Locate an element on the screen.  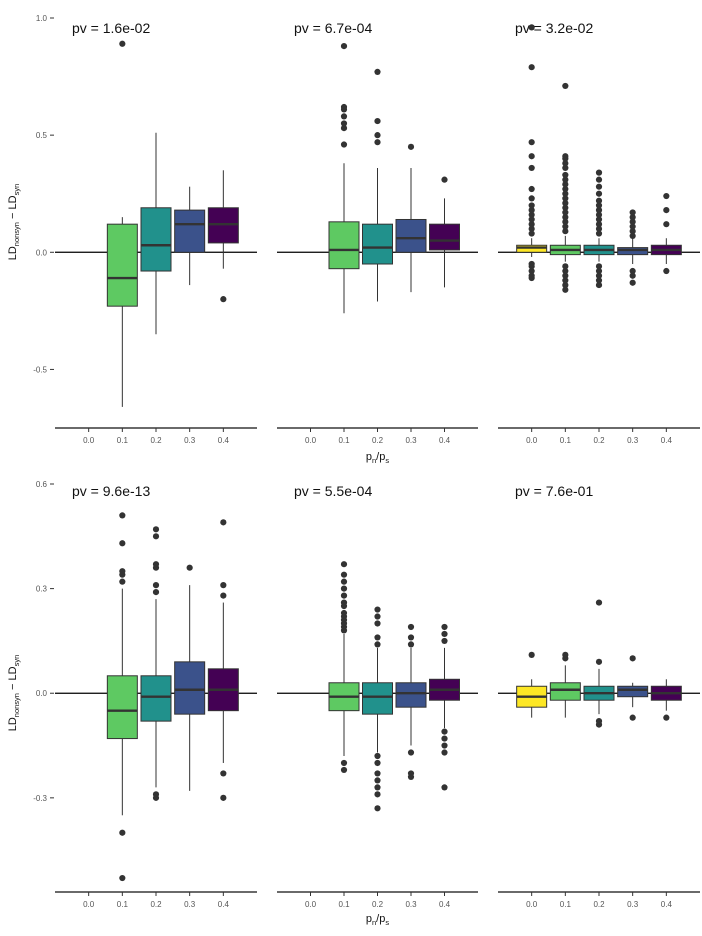
y-tick-label: -0.3 is located at coordinates (40, 798).